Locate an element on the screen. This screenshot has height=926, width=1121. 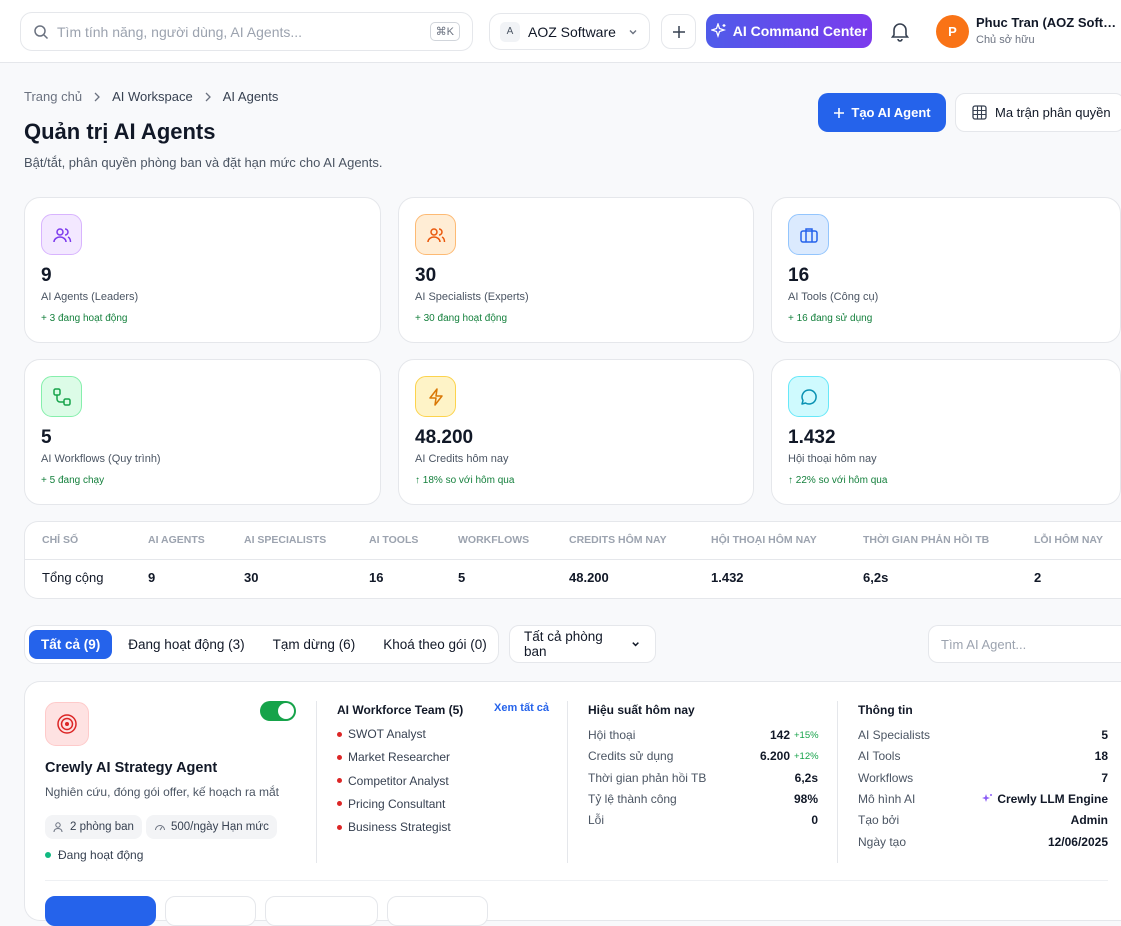
user-role: Chủ sở hữu is located at coordinates (1005, 40).